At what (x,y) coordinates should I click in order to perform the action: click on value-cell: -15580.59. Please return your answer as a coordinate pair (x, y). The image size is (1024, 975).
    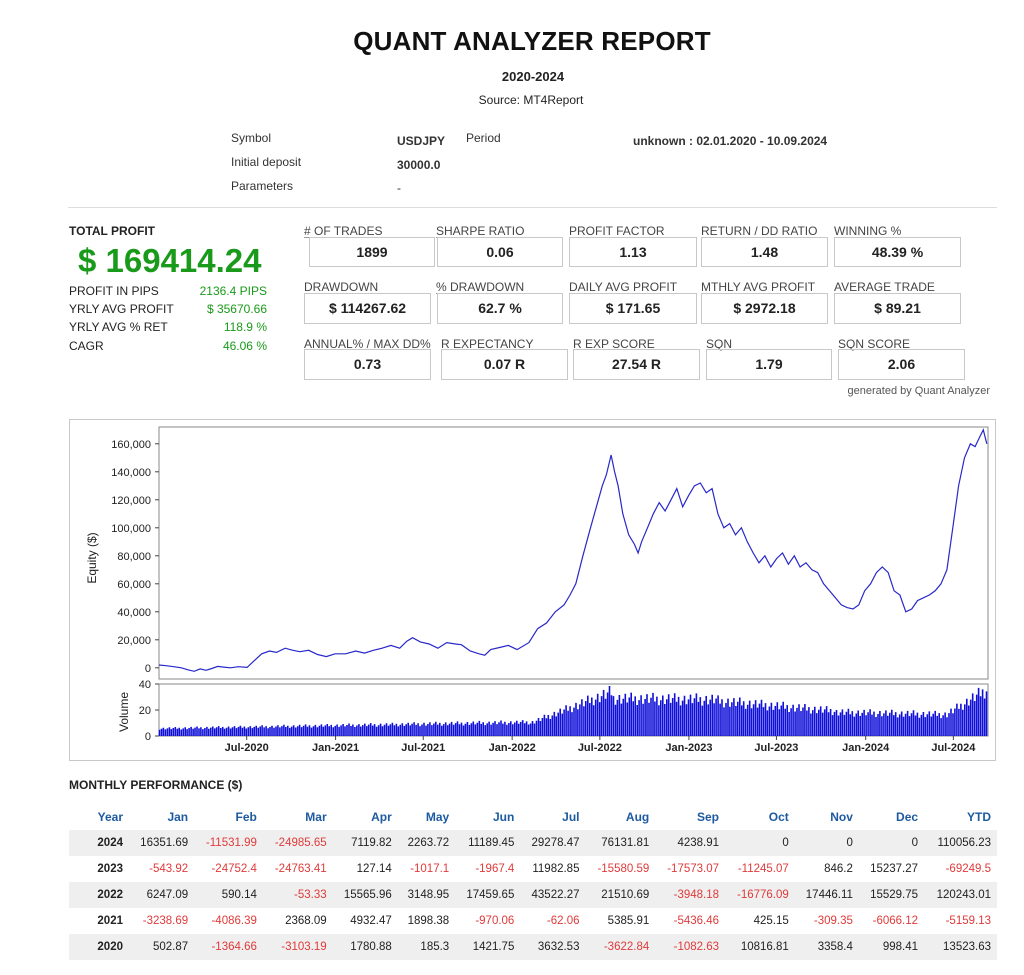
    Looking at the image, I should click on (623, 869).